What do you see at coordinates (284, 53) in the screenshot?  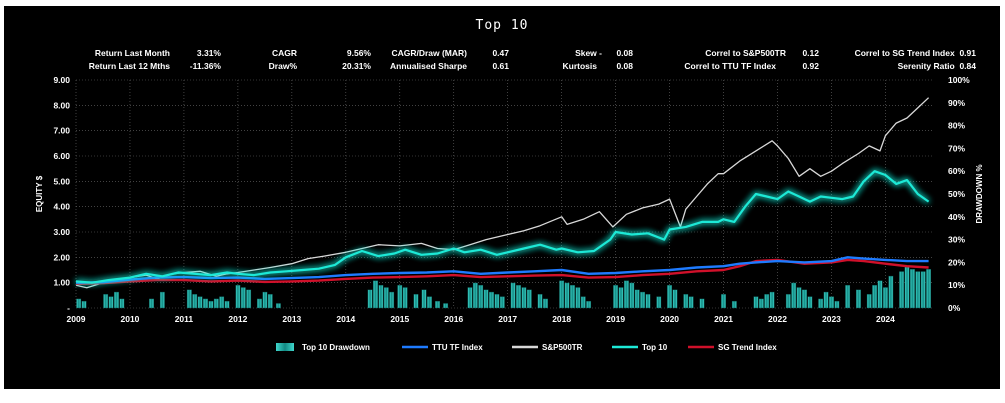 I see `stat-label-cagr: CAGR` at bounding box center [284, 53].